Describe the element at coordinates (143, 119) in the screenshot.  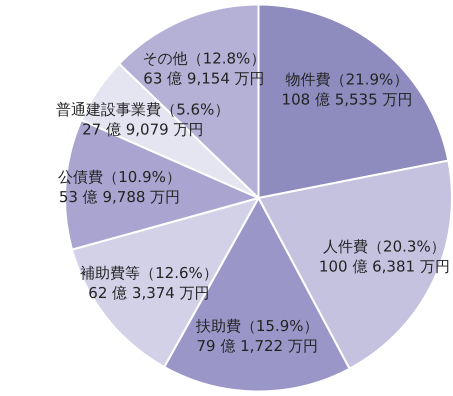
I see `slice-label: 普通建設事業費（5.6%） 27 億 9,079 万円` at that location.